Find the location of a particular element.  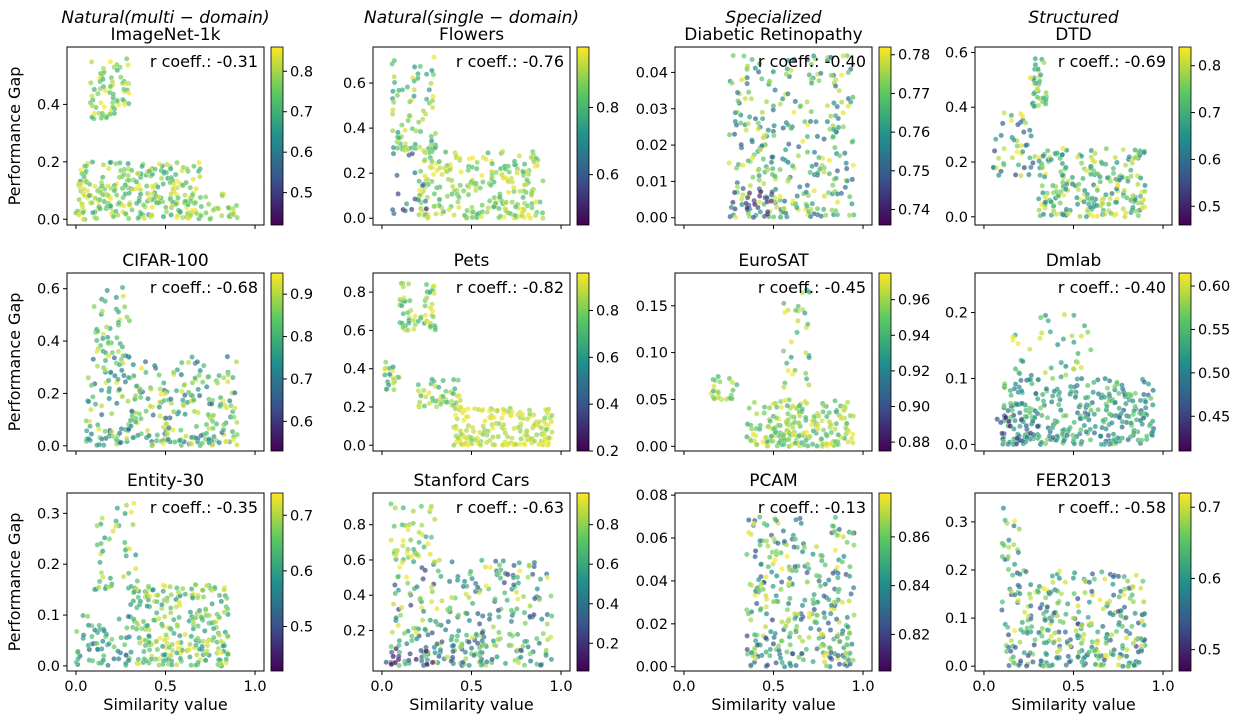

y-tick-label: 0.2 is located at coordinates (956, 571).